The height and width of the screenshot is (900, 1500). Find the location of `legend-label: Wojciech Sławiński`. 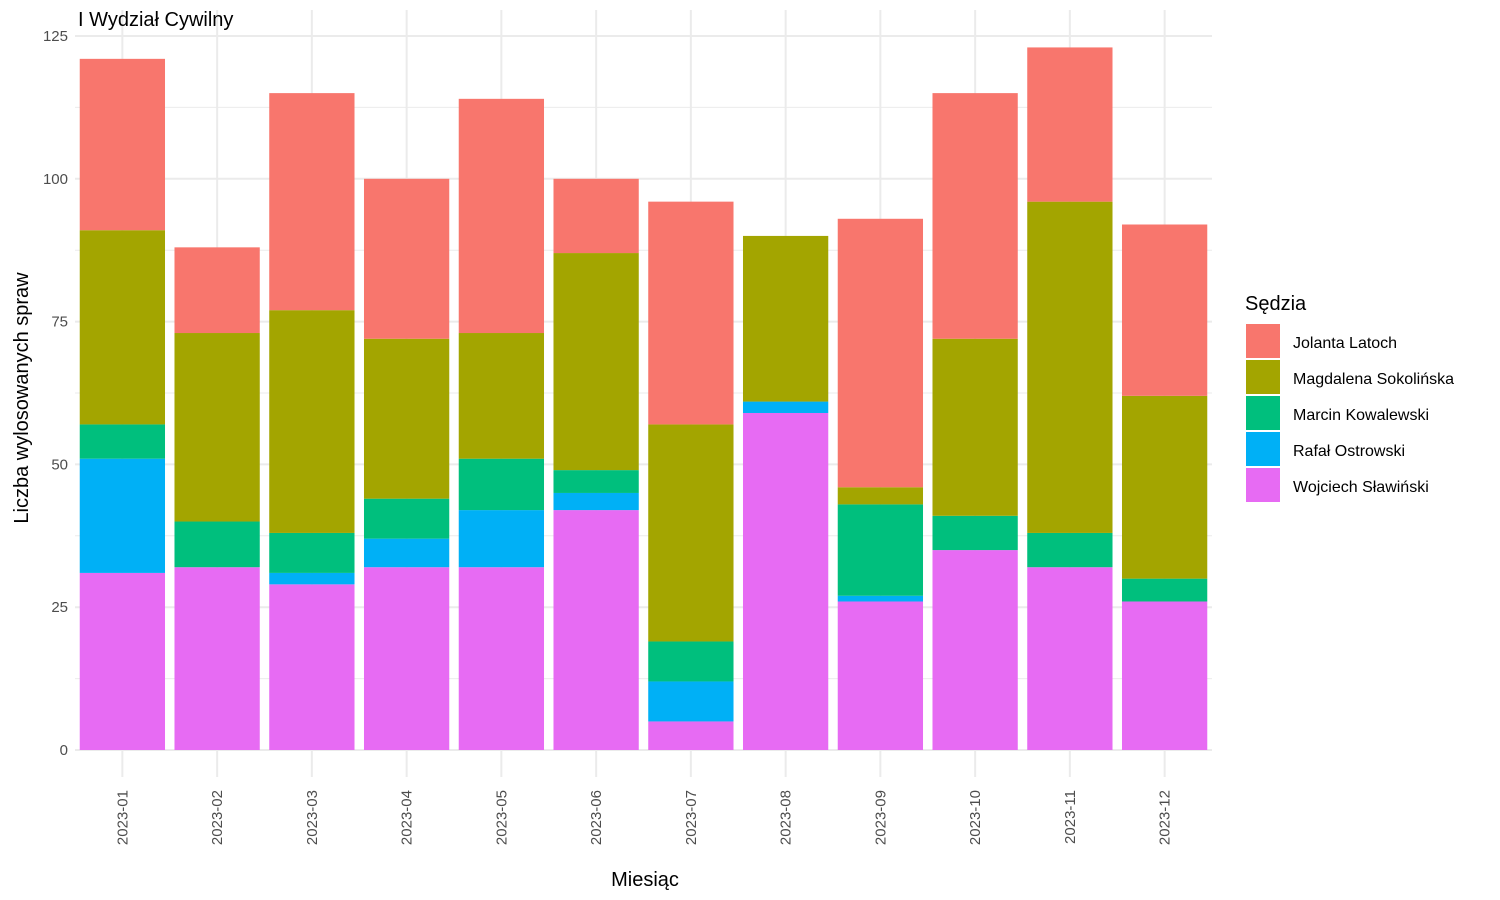

legend-label: Wojciech Sławiński is located at coordinates (1361, 487).